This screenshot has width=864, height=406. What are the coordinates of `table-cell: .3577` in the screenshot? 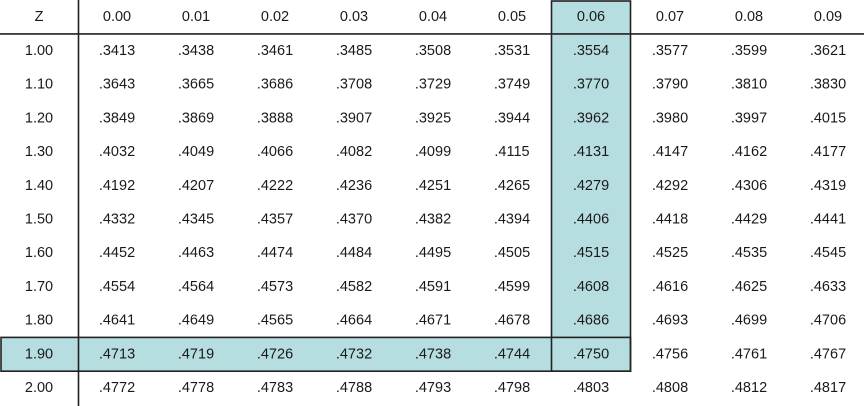 It's located at (670, 51).